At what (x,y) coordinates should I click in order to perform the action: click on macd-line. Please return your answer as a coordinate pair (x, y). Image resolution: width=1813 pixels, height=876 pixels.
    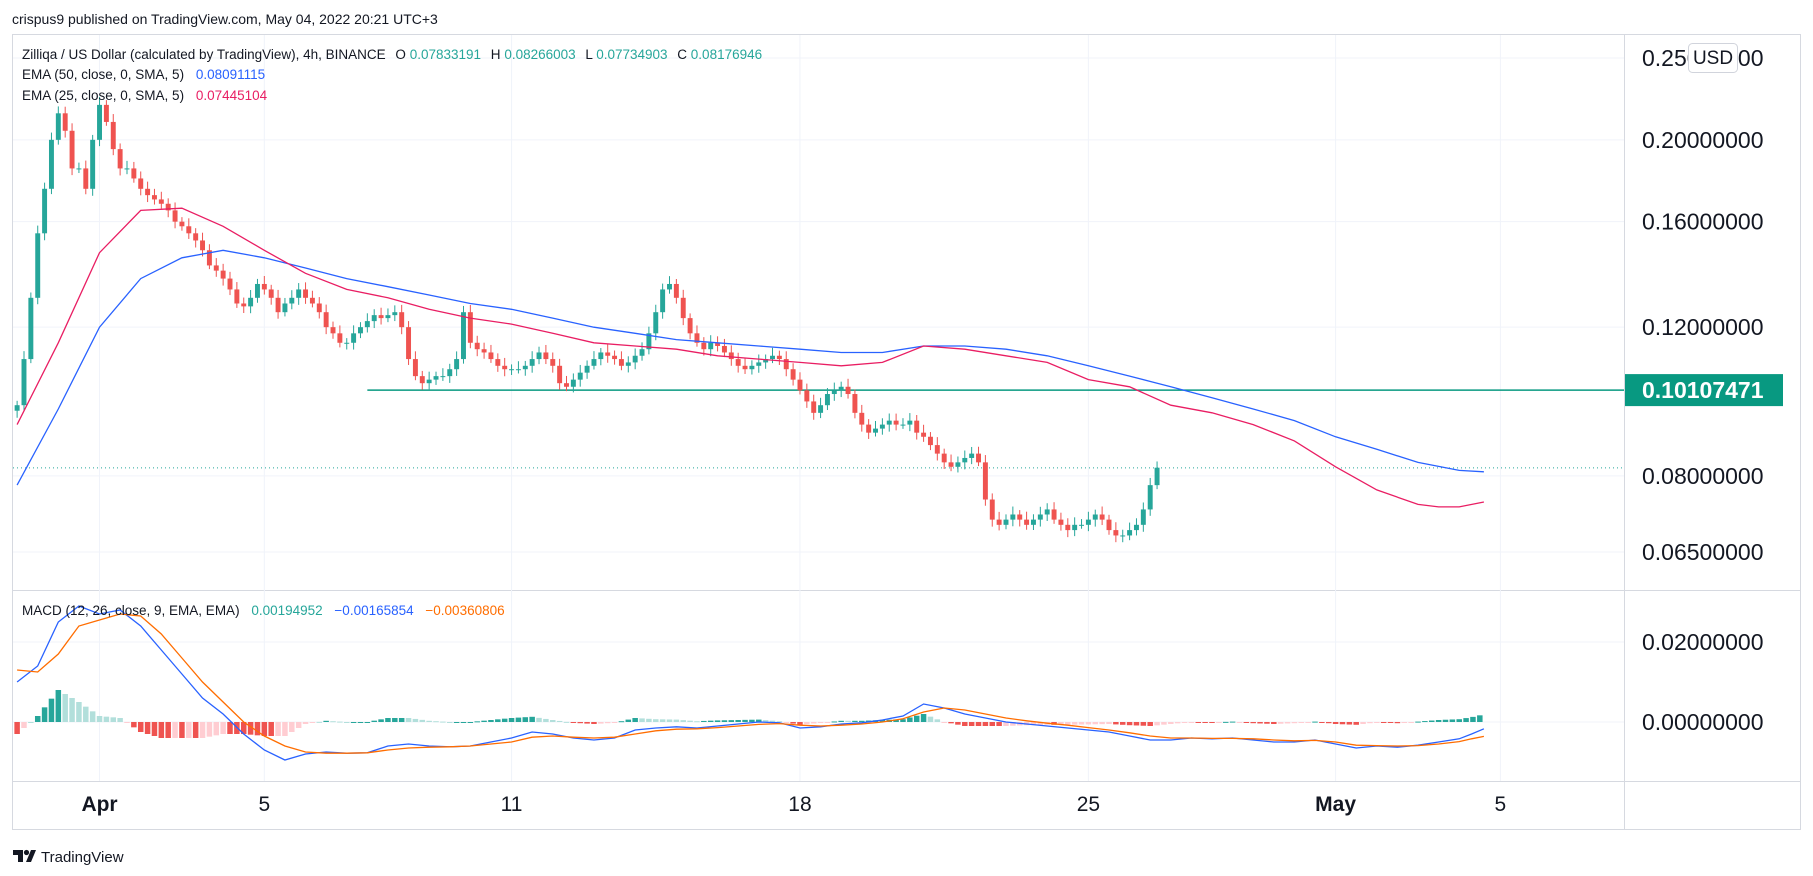
    Looking at the image, I should click on (750, 683).